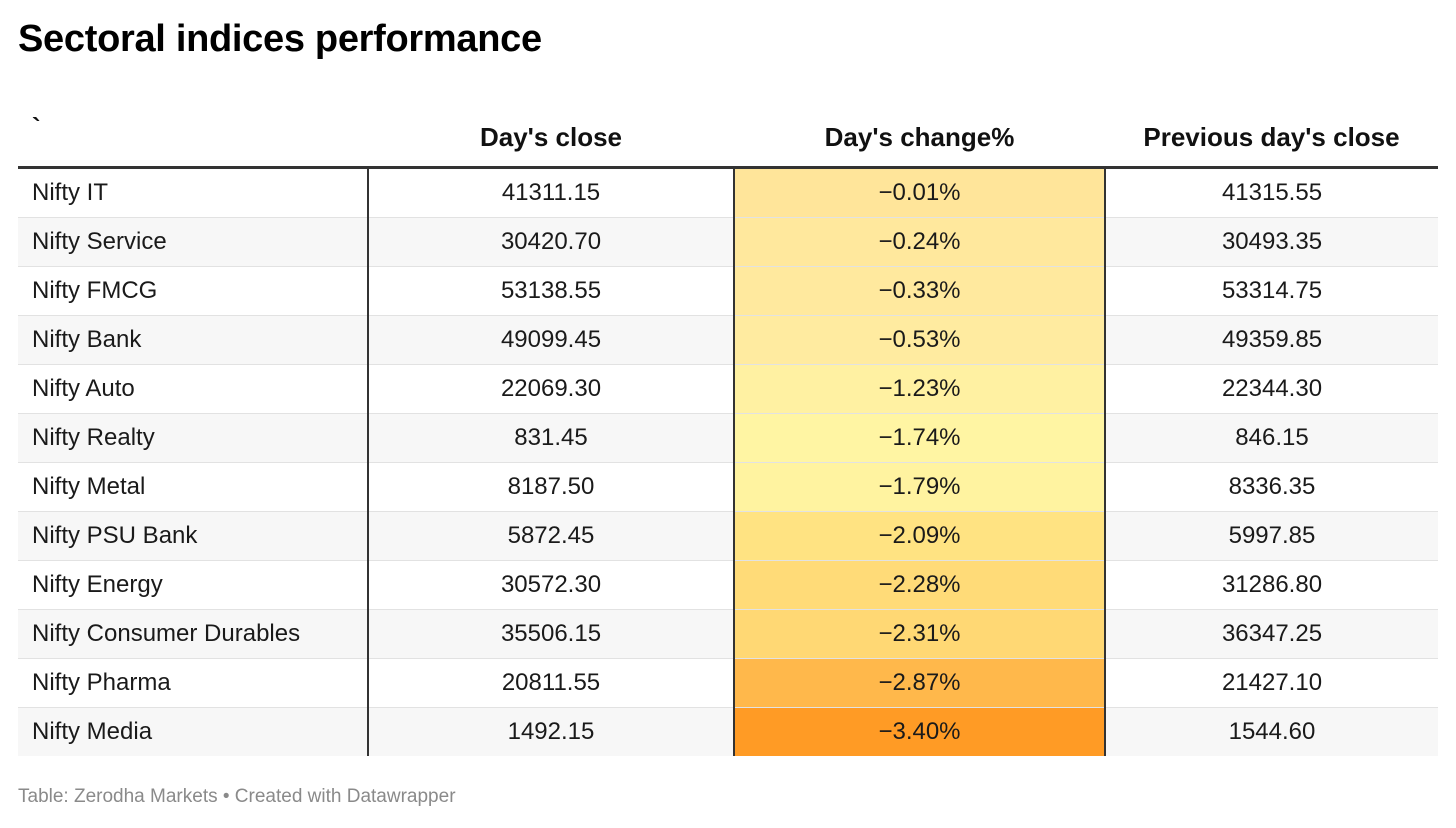 The image size is (1456, 828). I want to click on col-header-name: `, so click(193, 138).